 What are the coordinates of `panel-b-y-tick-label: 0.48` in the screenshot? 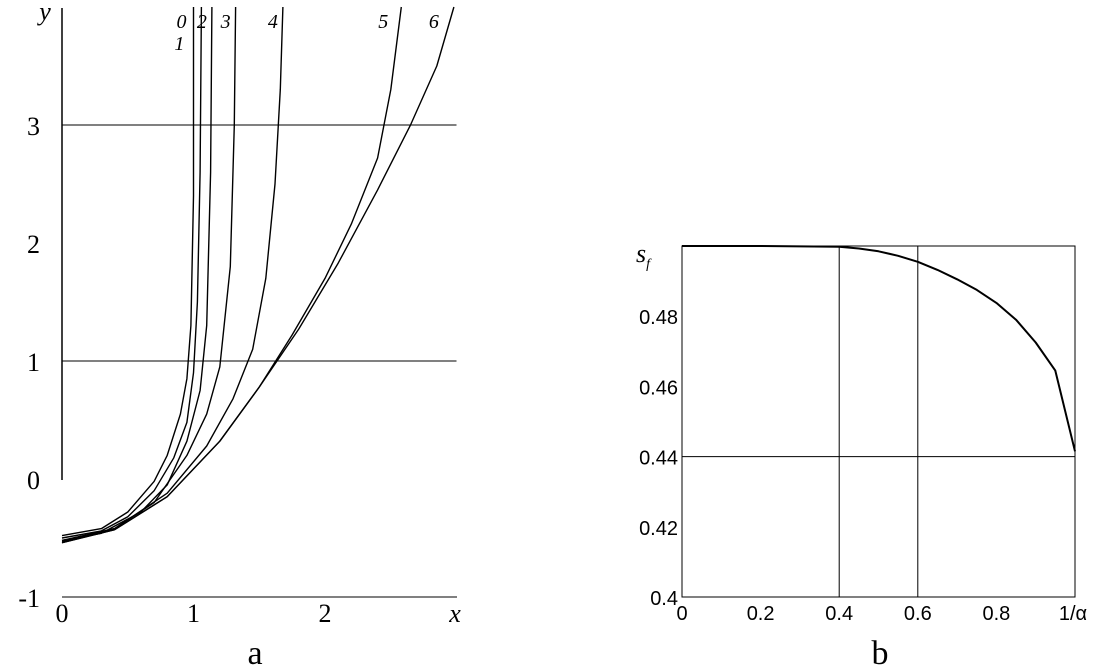 It's located at (658, 318).